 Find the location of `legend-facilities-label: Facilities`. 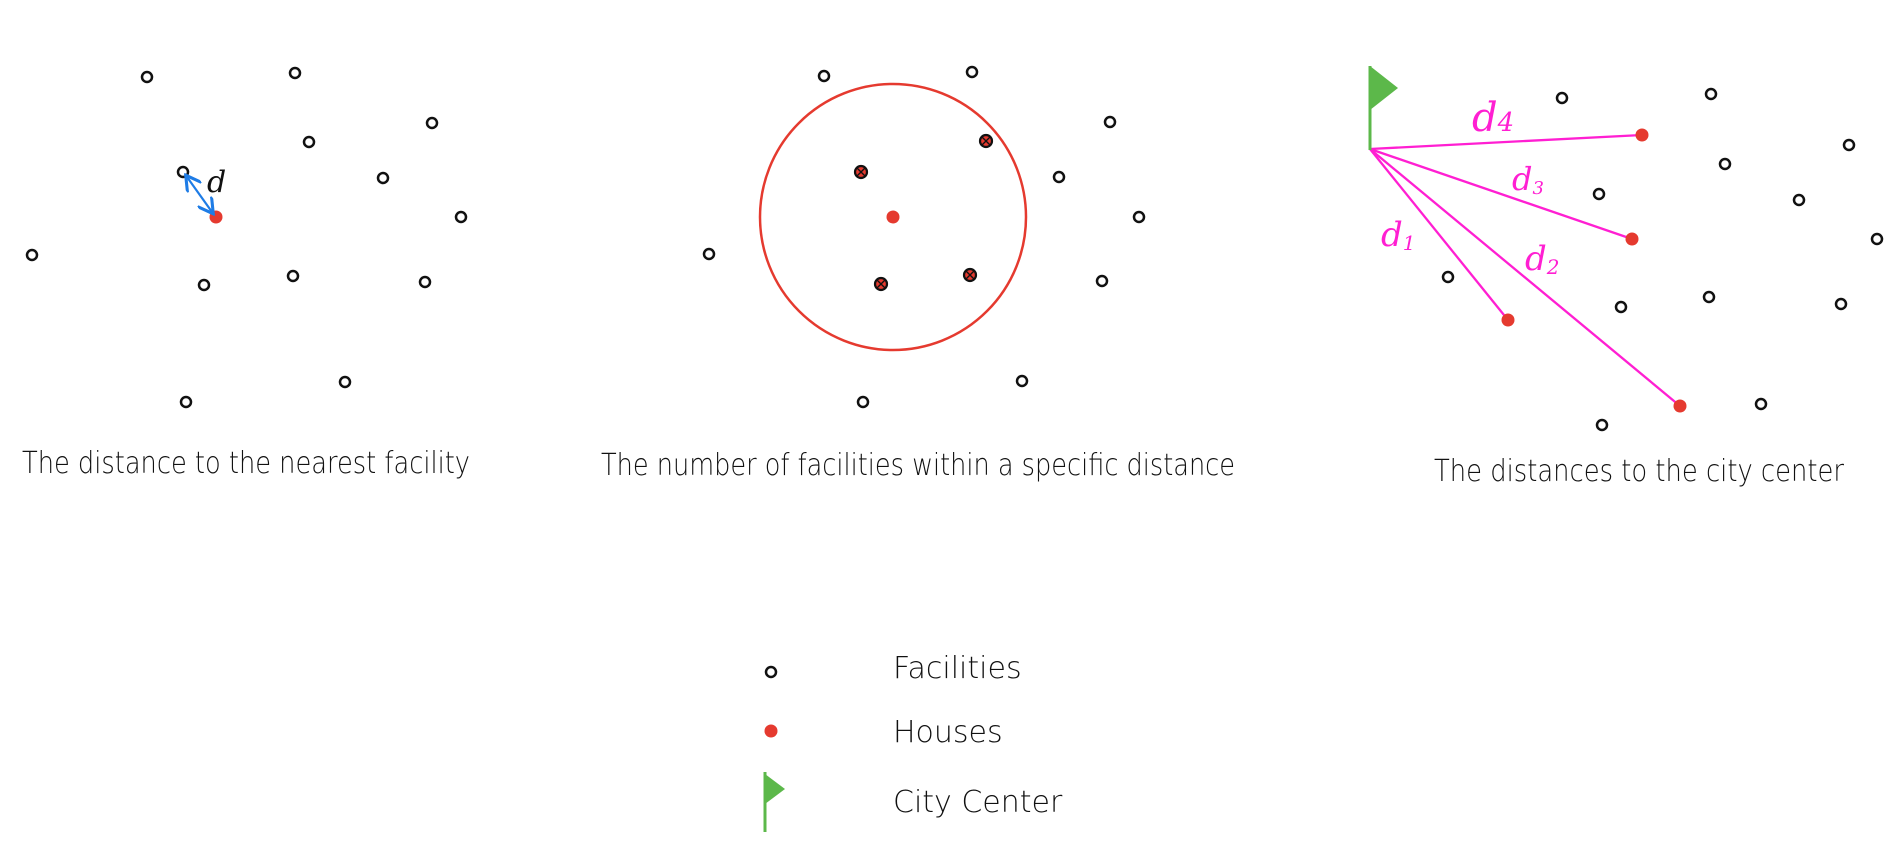

legend-facilities-label: Facilities is located at coordinates (957, 668).